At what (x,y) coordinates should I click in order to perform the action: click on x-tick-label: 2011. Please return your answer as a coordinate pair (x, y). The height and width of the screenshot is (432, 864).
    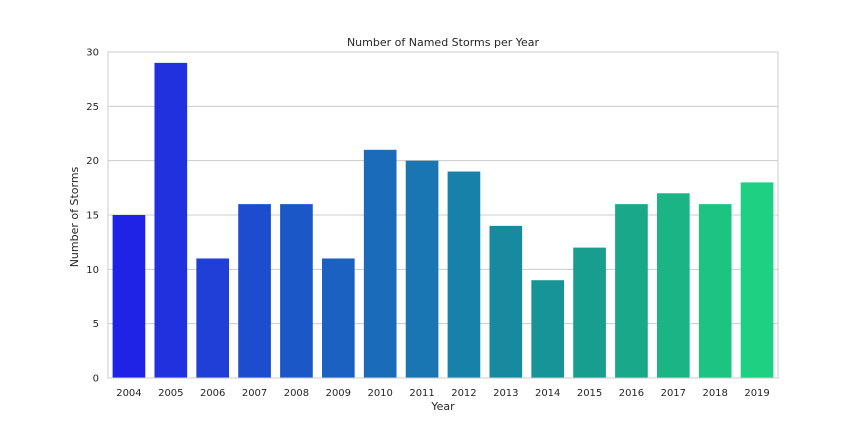
    Looking at the image, I should click on (421, 393).